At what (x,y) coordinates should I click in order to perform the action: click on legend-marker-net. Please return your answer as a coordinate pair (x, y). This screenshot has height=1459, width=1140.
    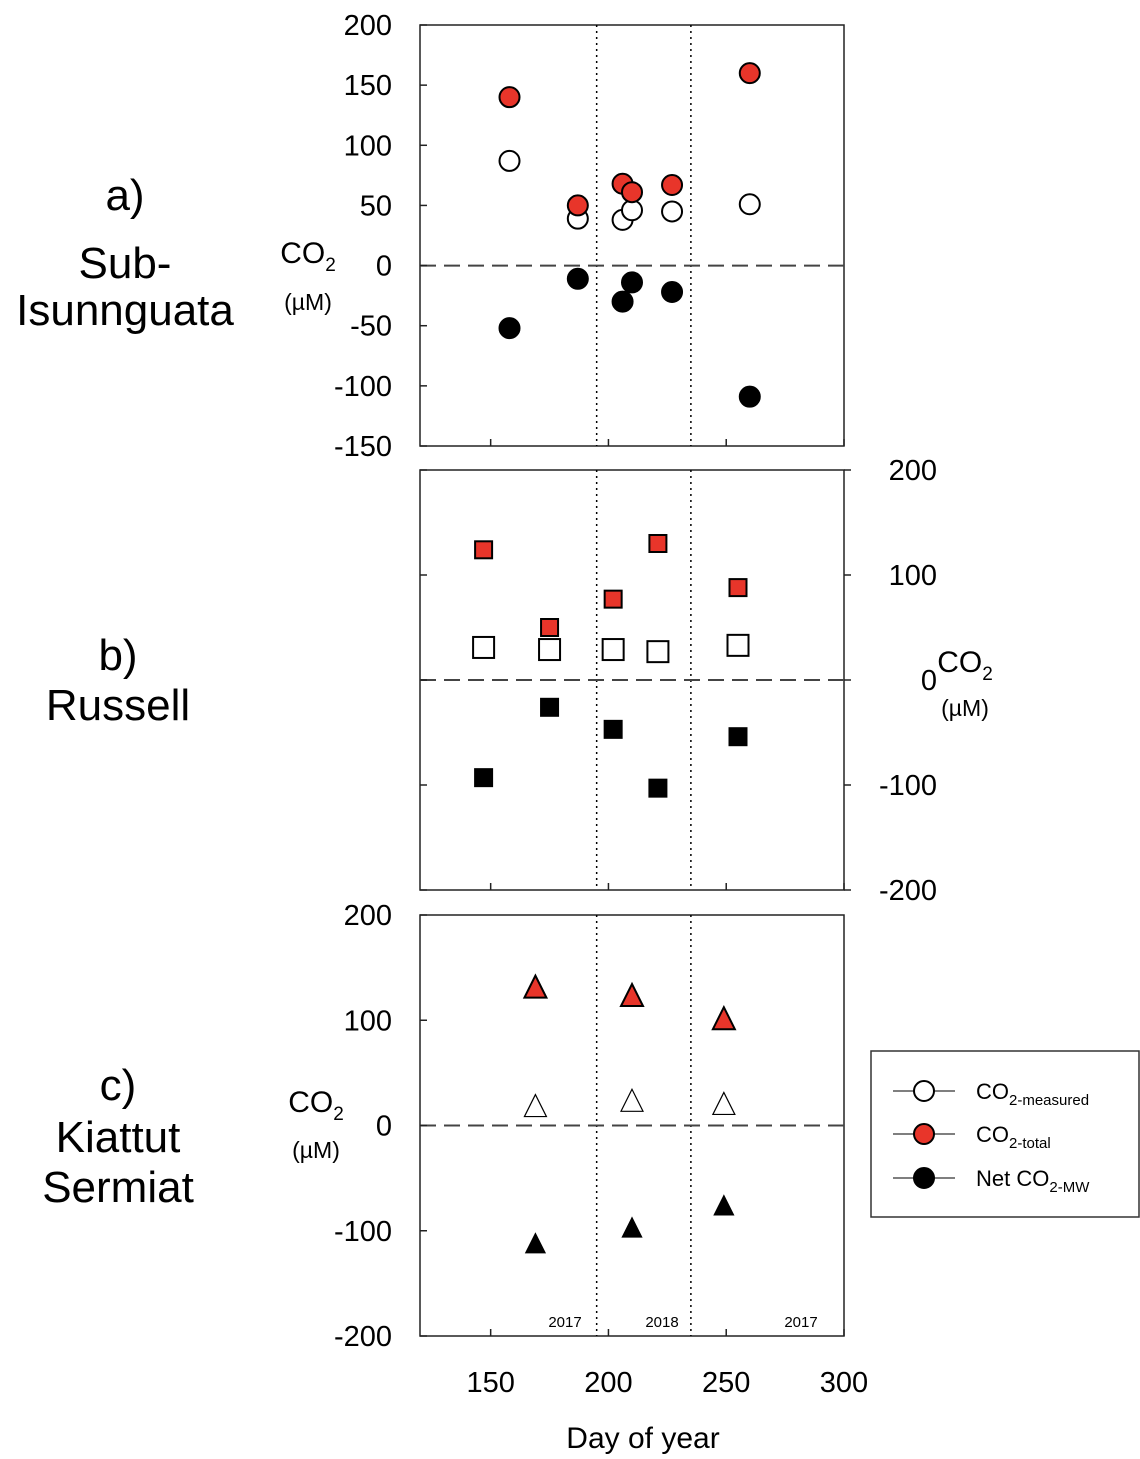
    Looking at the image, I should click on (924, 1178).